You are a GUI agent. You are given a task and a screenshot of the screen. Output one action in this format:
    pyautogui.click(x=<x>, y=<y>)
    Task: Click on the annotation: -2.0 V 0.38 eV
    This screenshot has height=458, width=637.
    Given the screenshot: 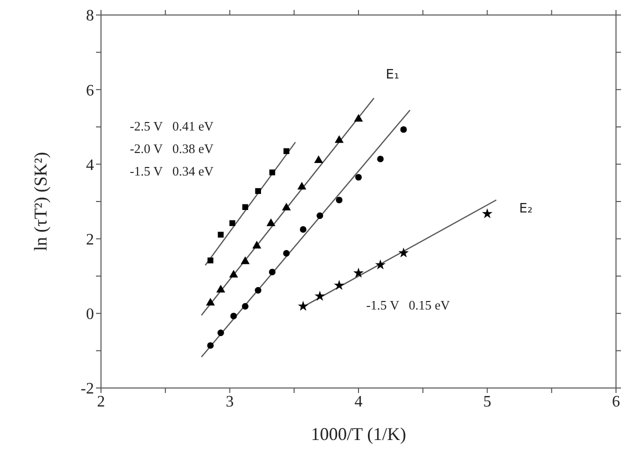 What is the action you would take?
    pyautogui.click(x=172, y=148)
    